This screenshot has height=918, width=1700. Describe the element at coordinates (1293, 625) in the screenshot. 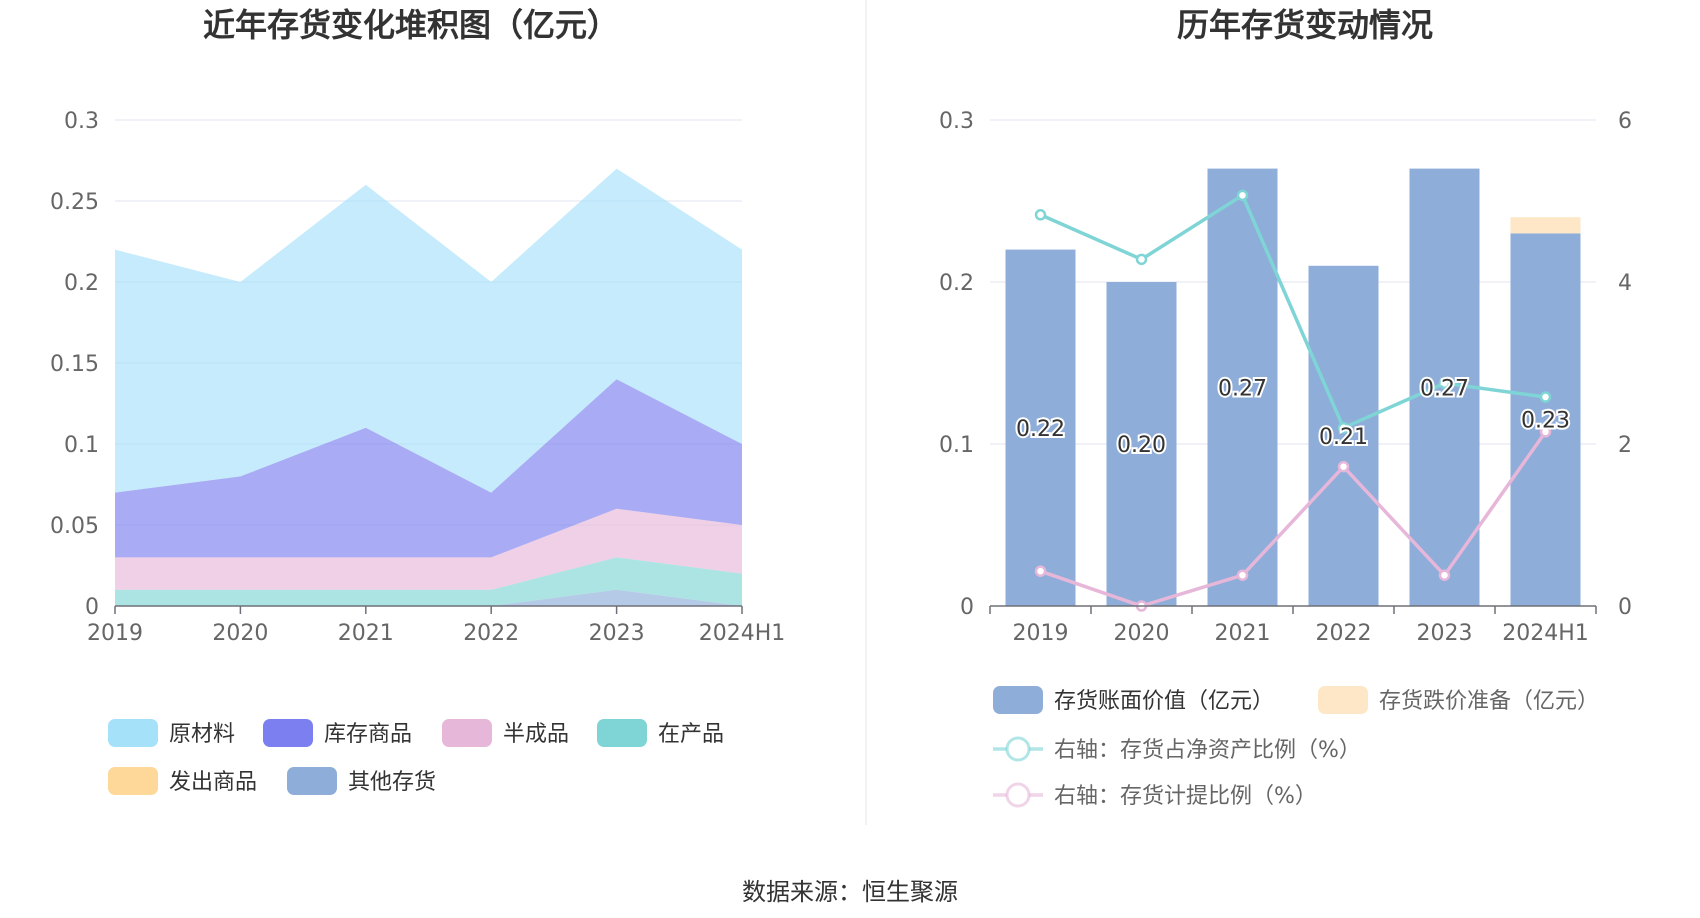

I see `right-axes: 2019 2020 2021 2022 2023 2024H1` at that location.